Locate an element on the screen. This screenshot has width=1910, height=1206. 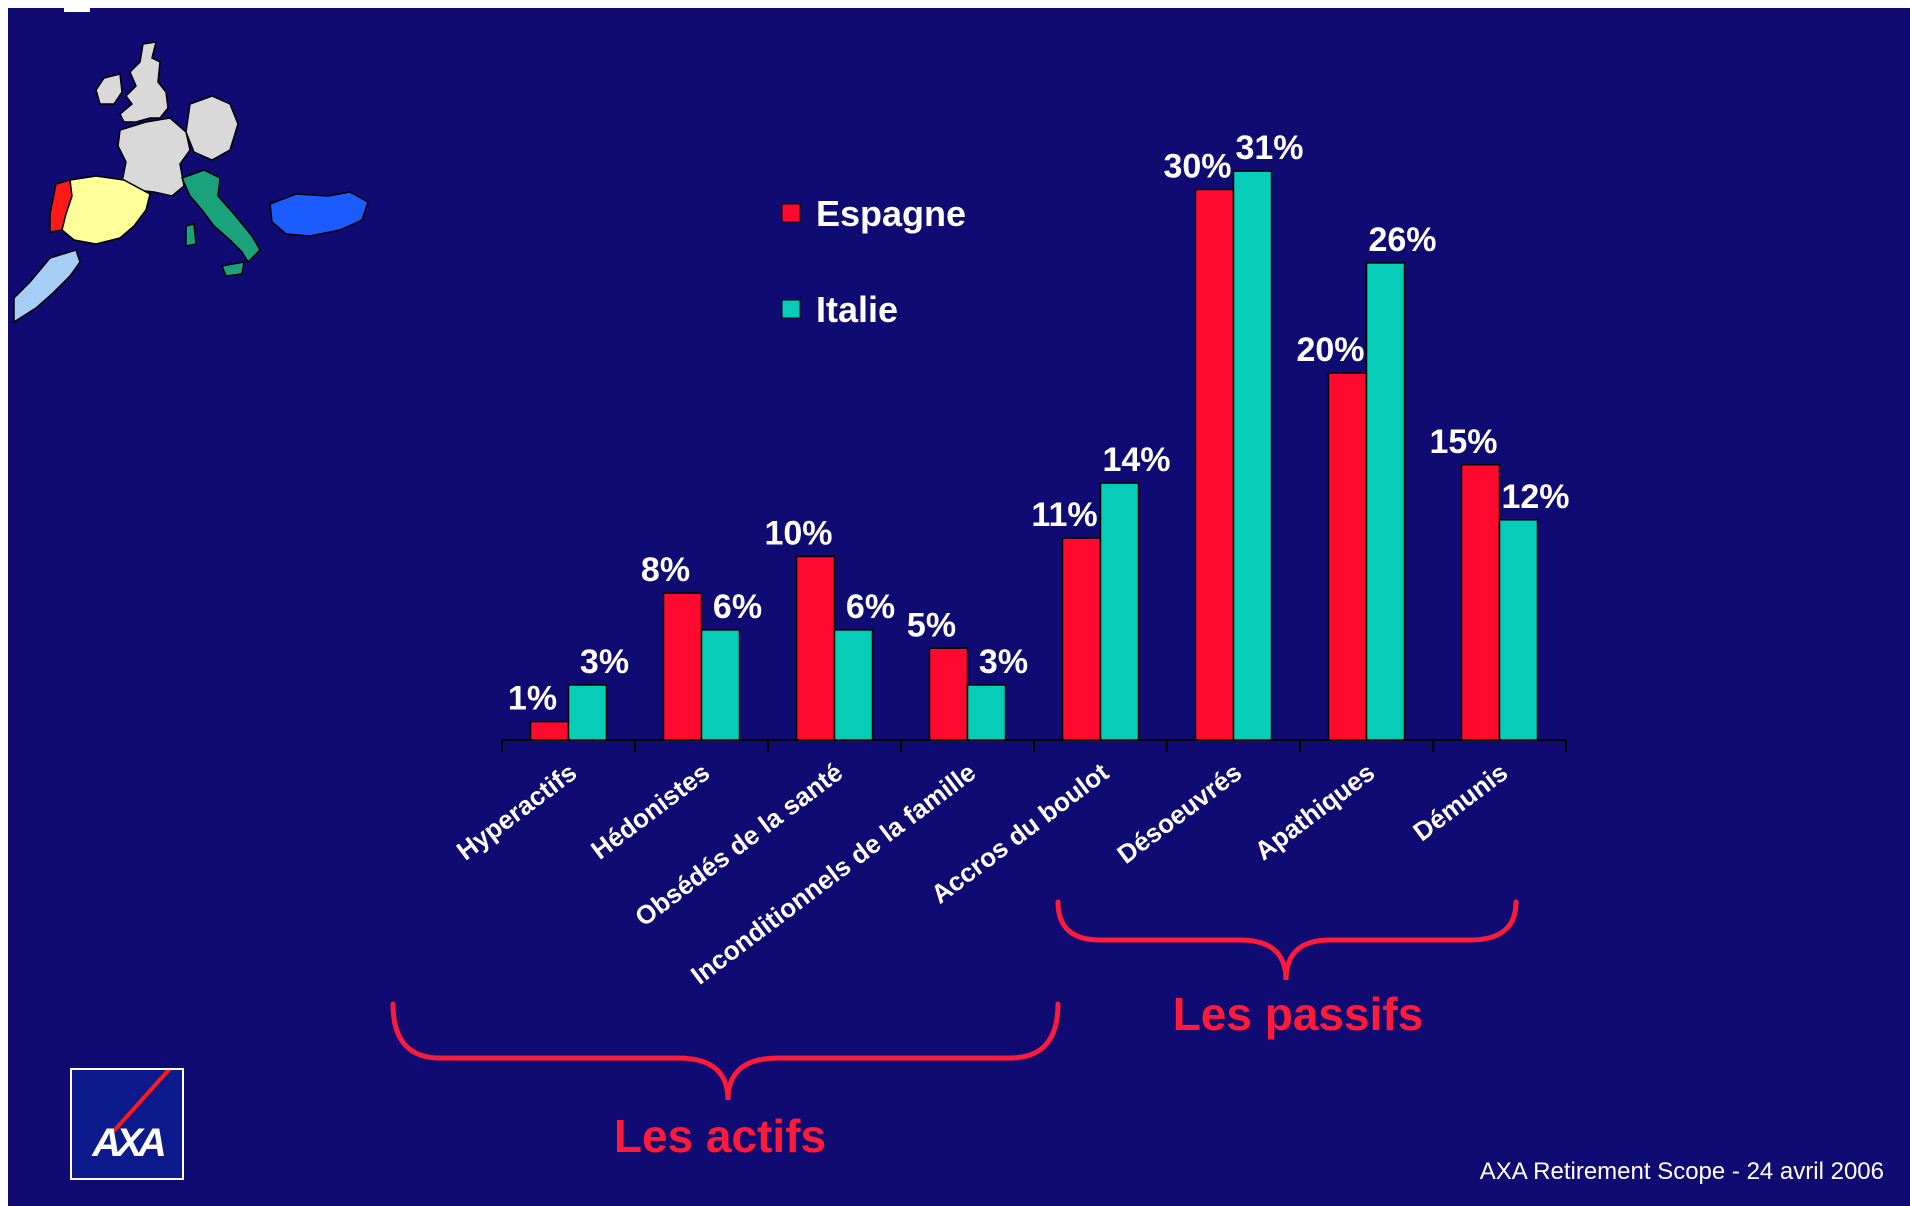
footer-text: AXA Retirement Scope - 24 avril 2006 is located at coordinates (1681, 1171).